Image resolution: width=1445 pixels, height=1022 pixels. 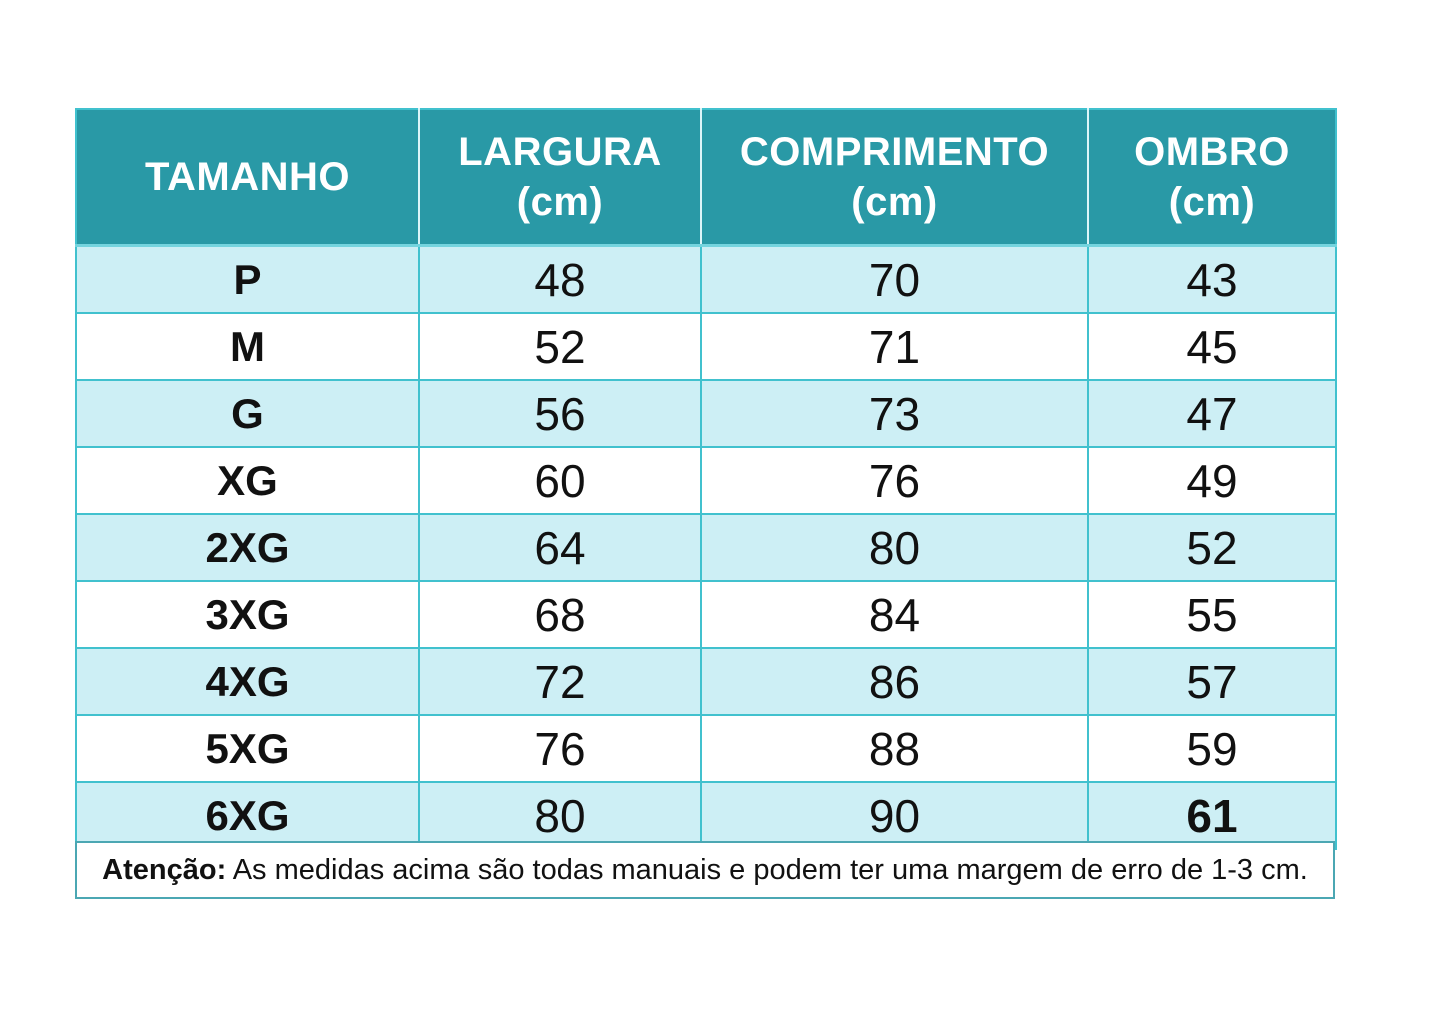 What do you see at coordinates (247, 480) in the screenshot?
I see `size-cell: XG` at bounding box center [247, 480].